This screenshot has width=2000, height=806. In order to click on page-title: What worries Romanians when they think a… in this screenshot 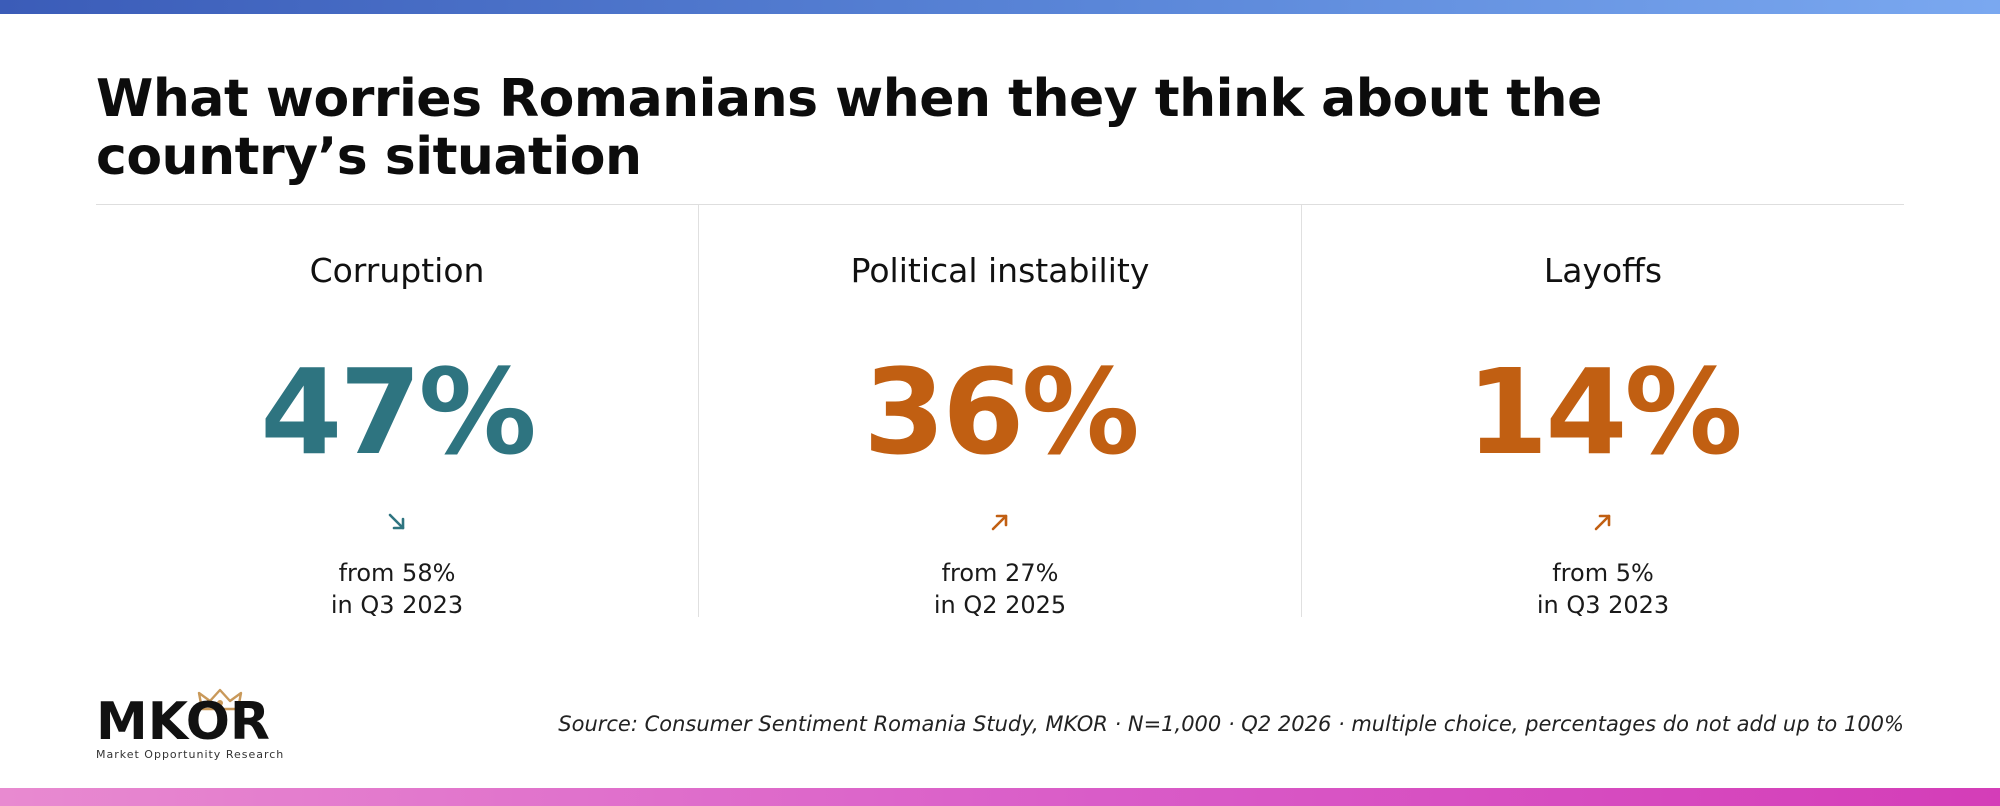, I will do `click(849, 128)`.